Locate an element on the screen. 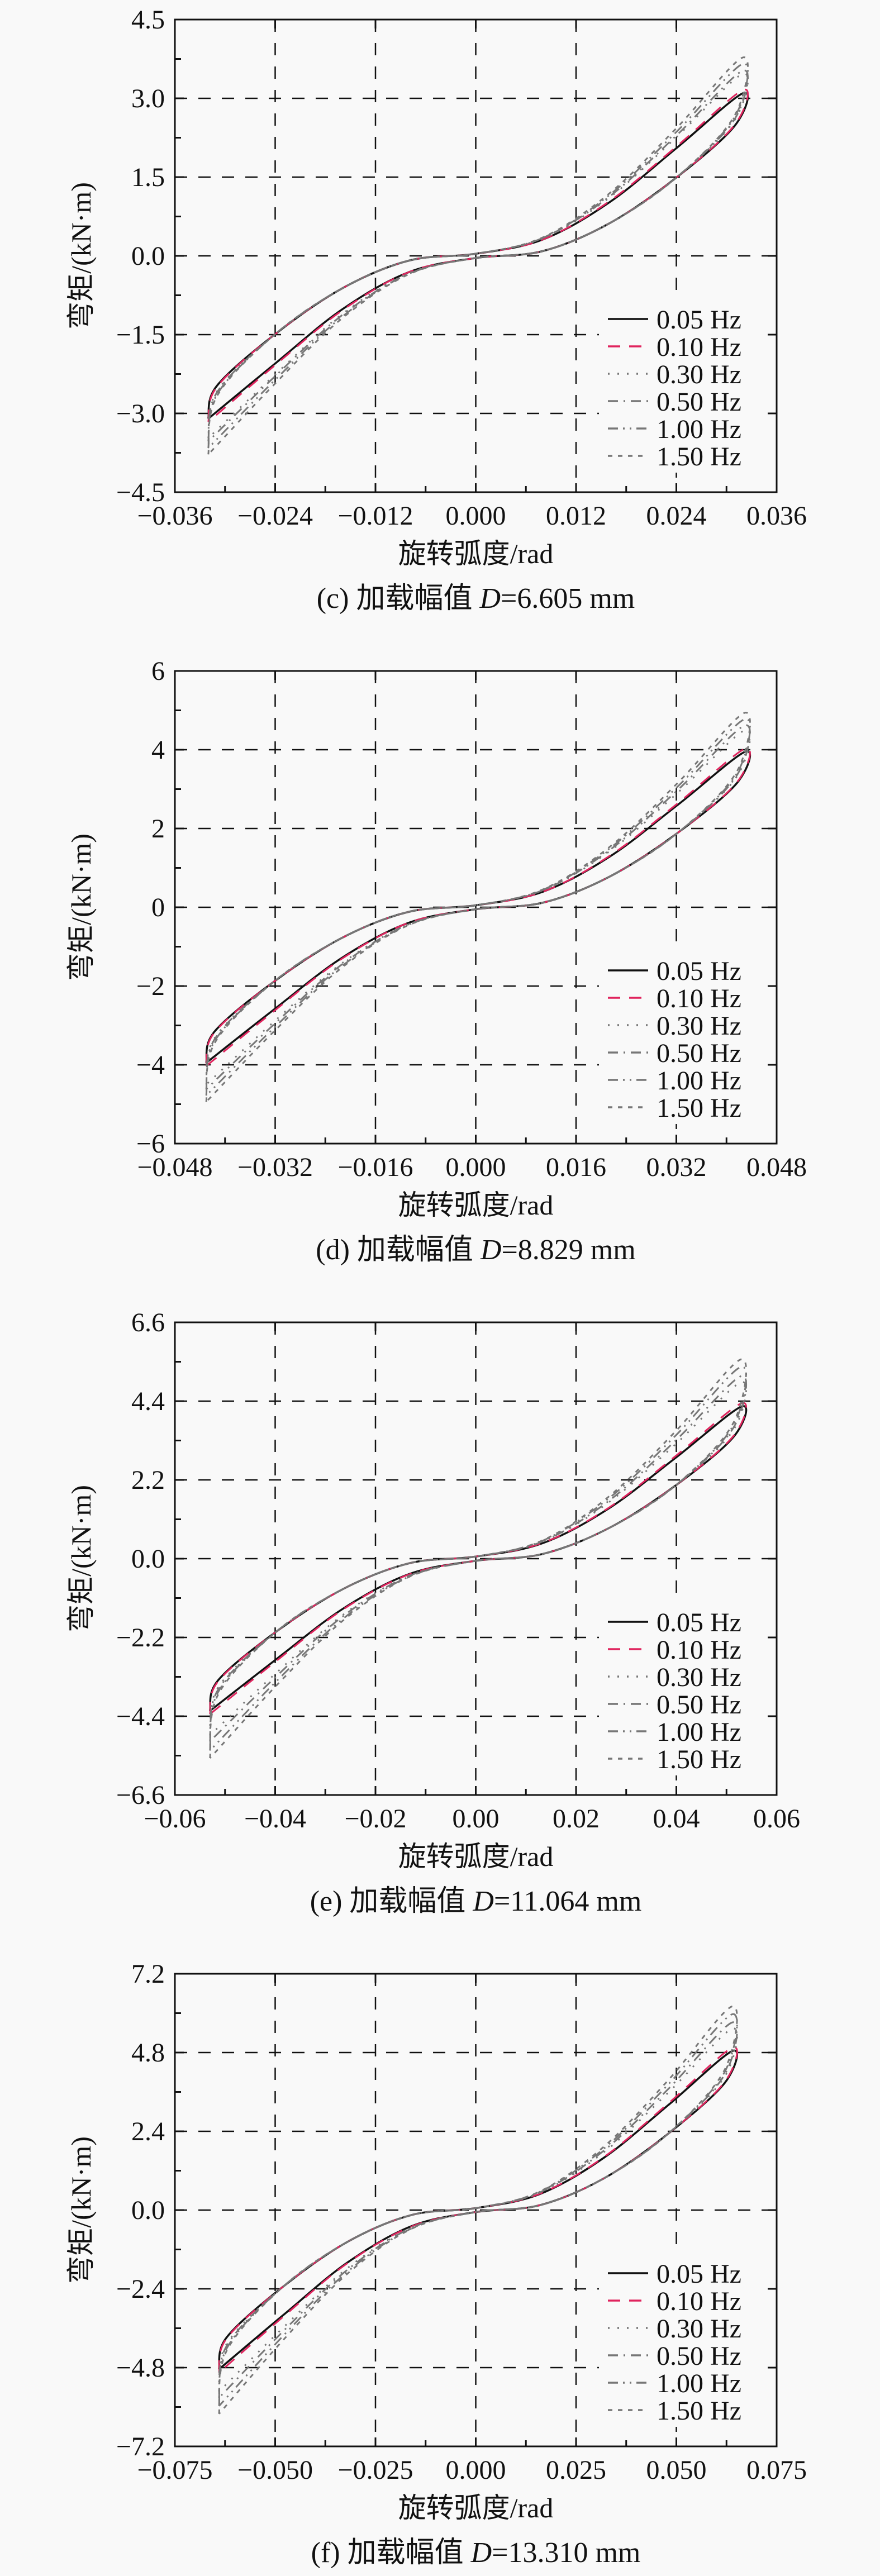 The height and width of the screenshot is (2576, 880). y-tick-label: −2 is located at coordinates (150, 986).